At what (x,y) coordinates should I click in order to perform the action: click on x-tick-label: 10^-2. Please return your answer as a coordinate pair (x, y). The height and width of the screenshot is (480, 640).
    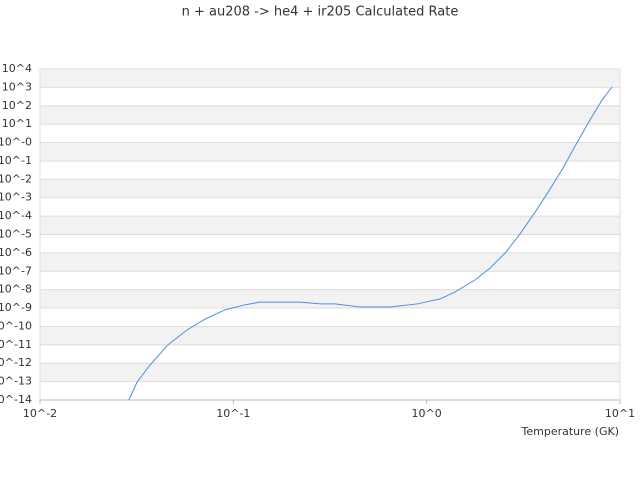
    Looking at the image, I should click on (40, 413).